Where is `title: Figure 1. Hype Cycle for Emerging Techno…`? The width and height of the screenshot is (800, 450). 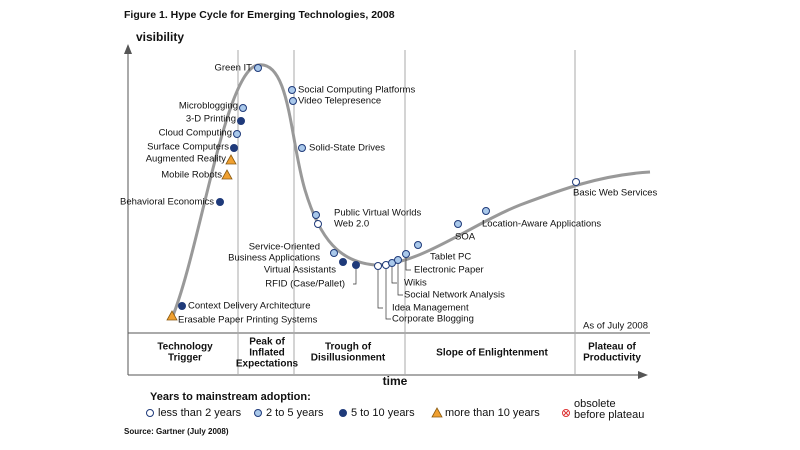
title: Figure 1. Hype Cycle for Emerging Techno… is located at coordinates (259, 15).